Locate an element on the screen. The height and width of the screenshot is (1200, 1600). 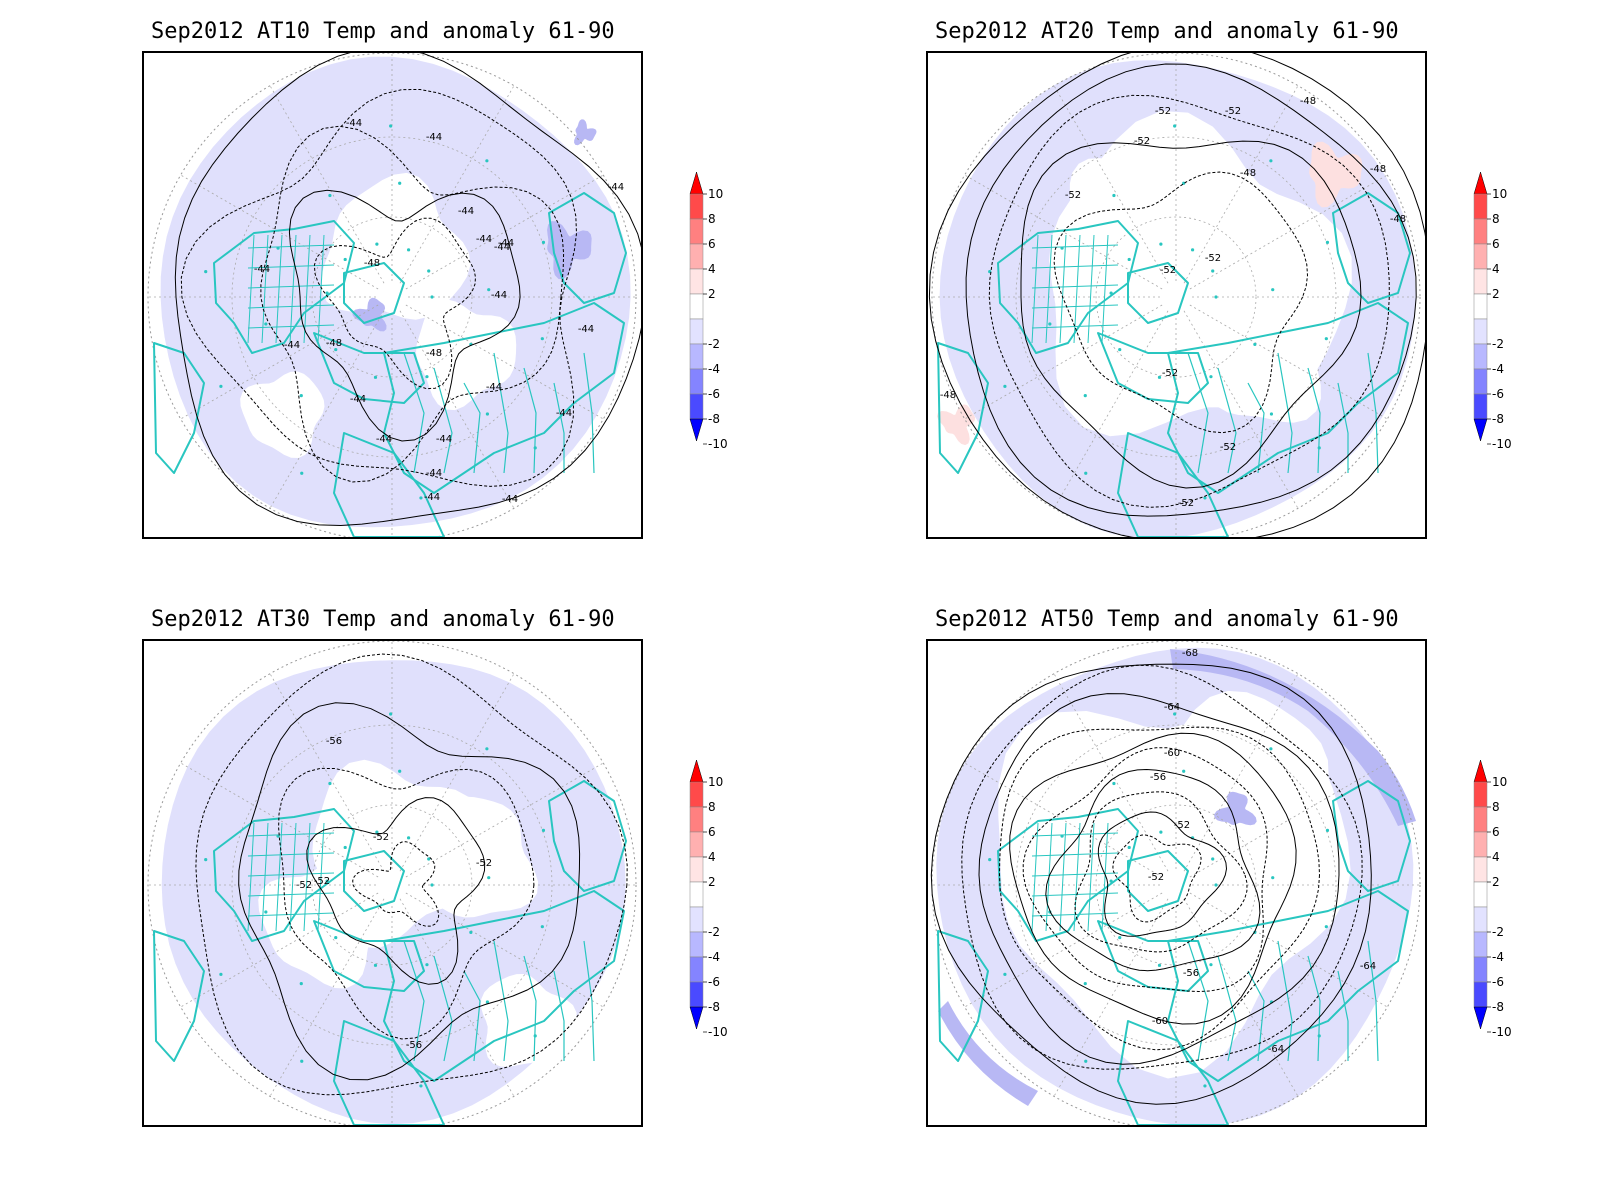
polar-map: -68 -64 -60 -56 -52 -52 -56 -60 -64 -64 is located at coordinates (1175, 883).